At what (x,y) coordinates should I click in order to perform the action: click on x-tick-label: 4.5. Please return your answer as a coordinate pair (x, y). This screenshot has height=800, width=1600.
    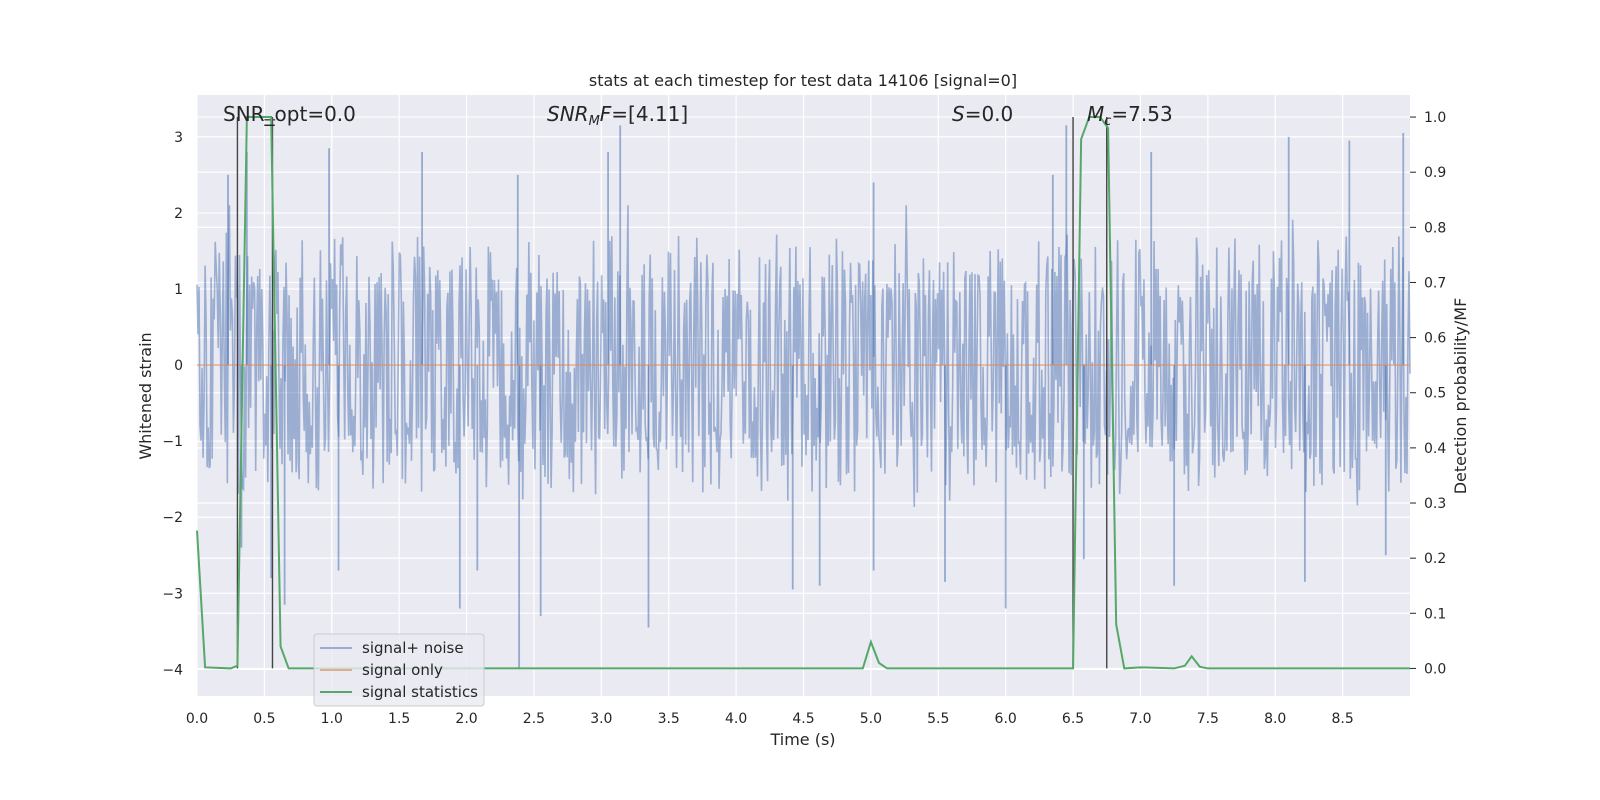
    Looking at the image, I should click on (803, 719).